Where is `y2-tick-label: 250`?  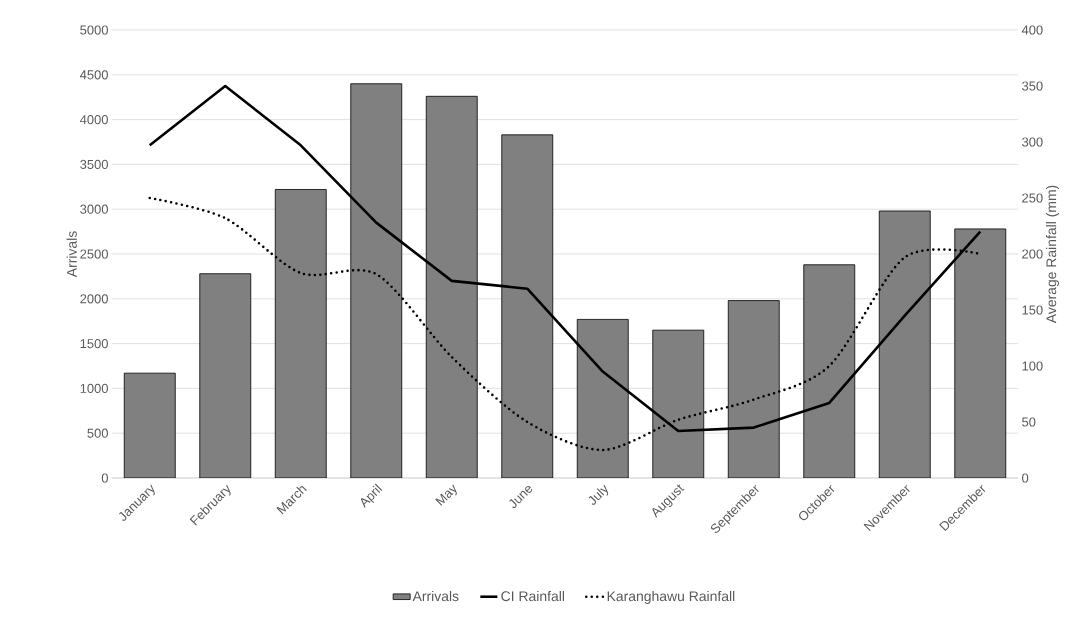 y2-tick-label: 250 is located at coordinates (1032, 198).